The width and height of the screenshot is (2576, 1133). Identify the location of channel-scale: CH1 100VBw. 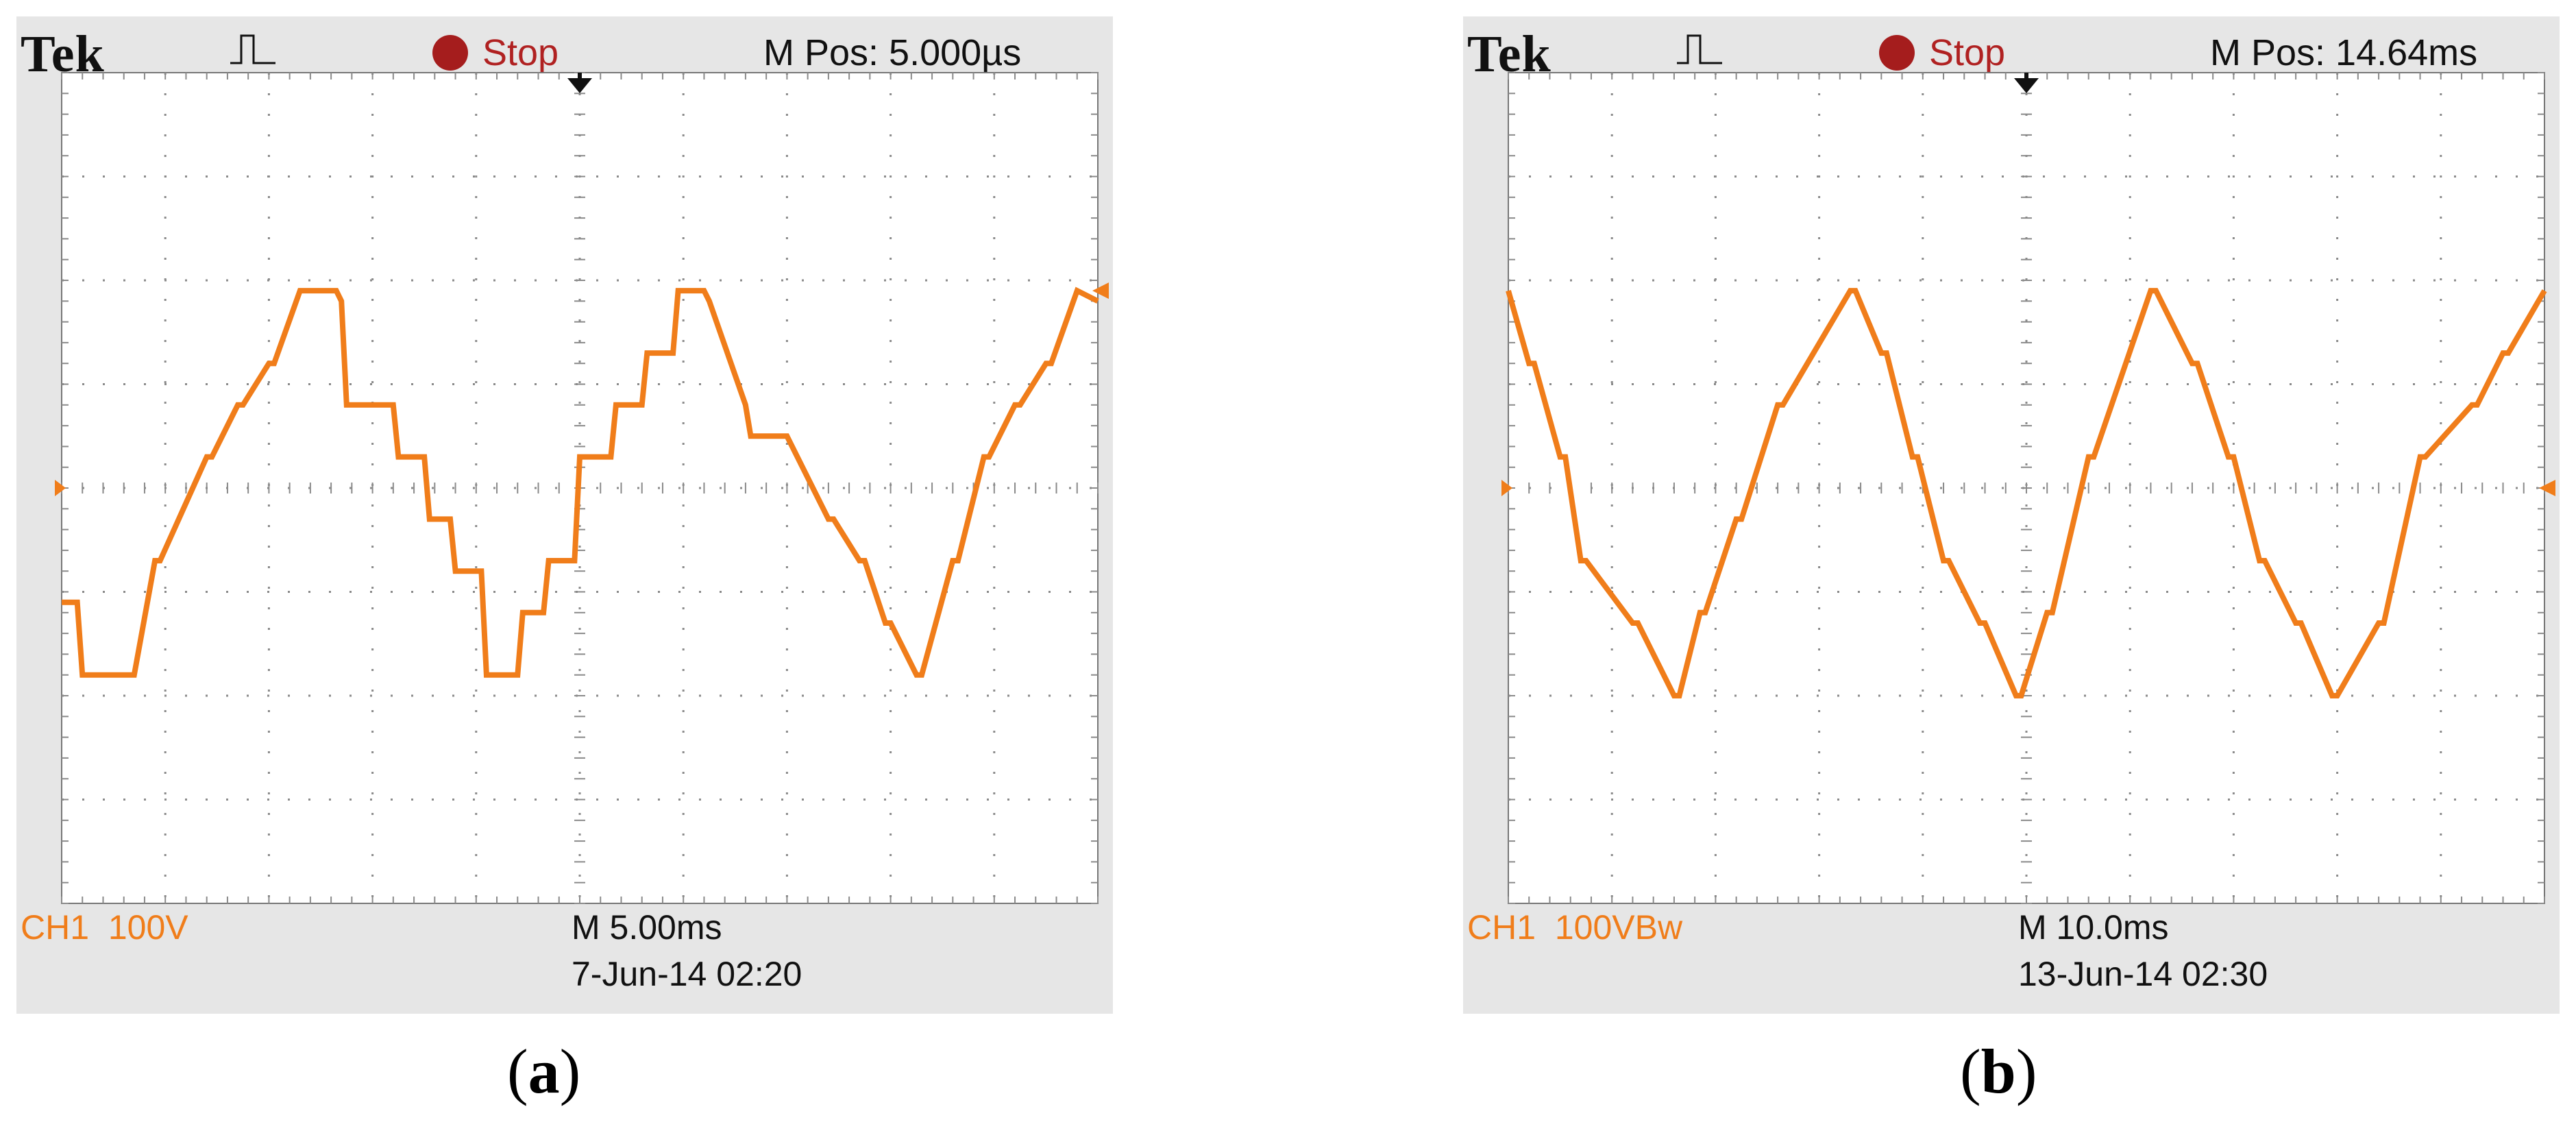
(1575, 927).